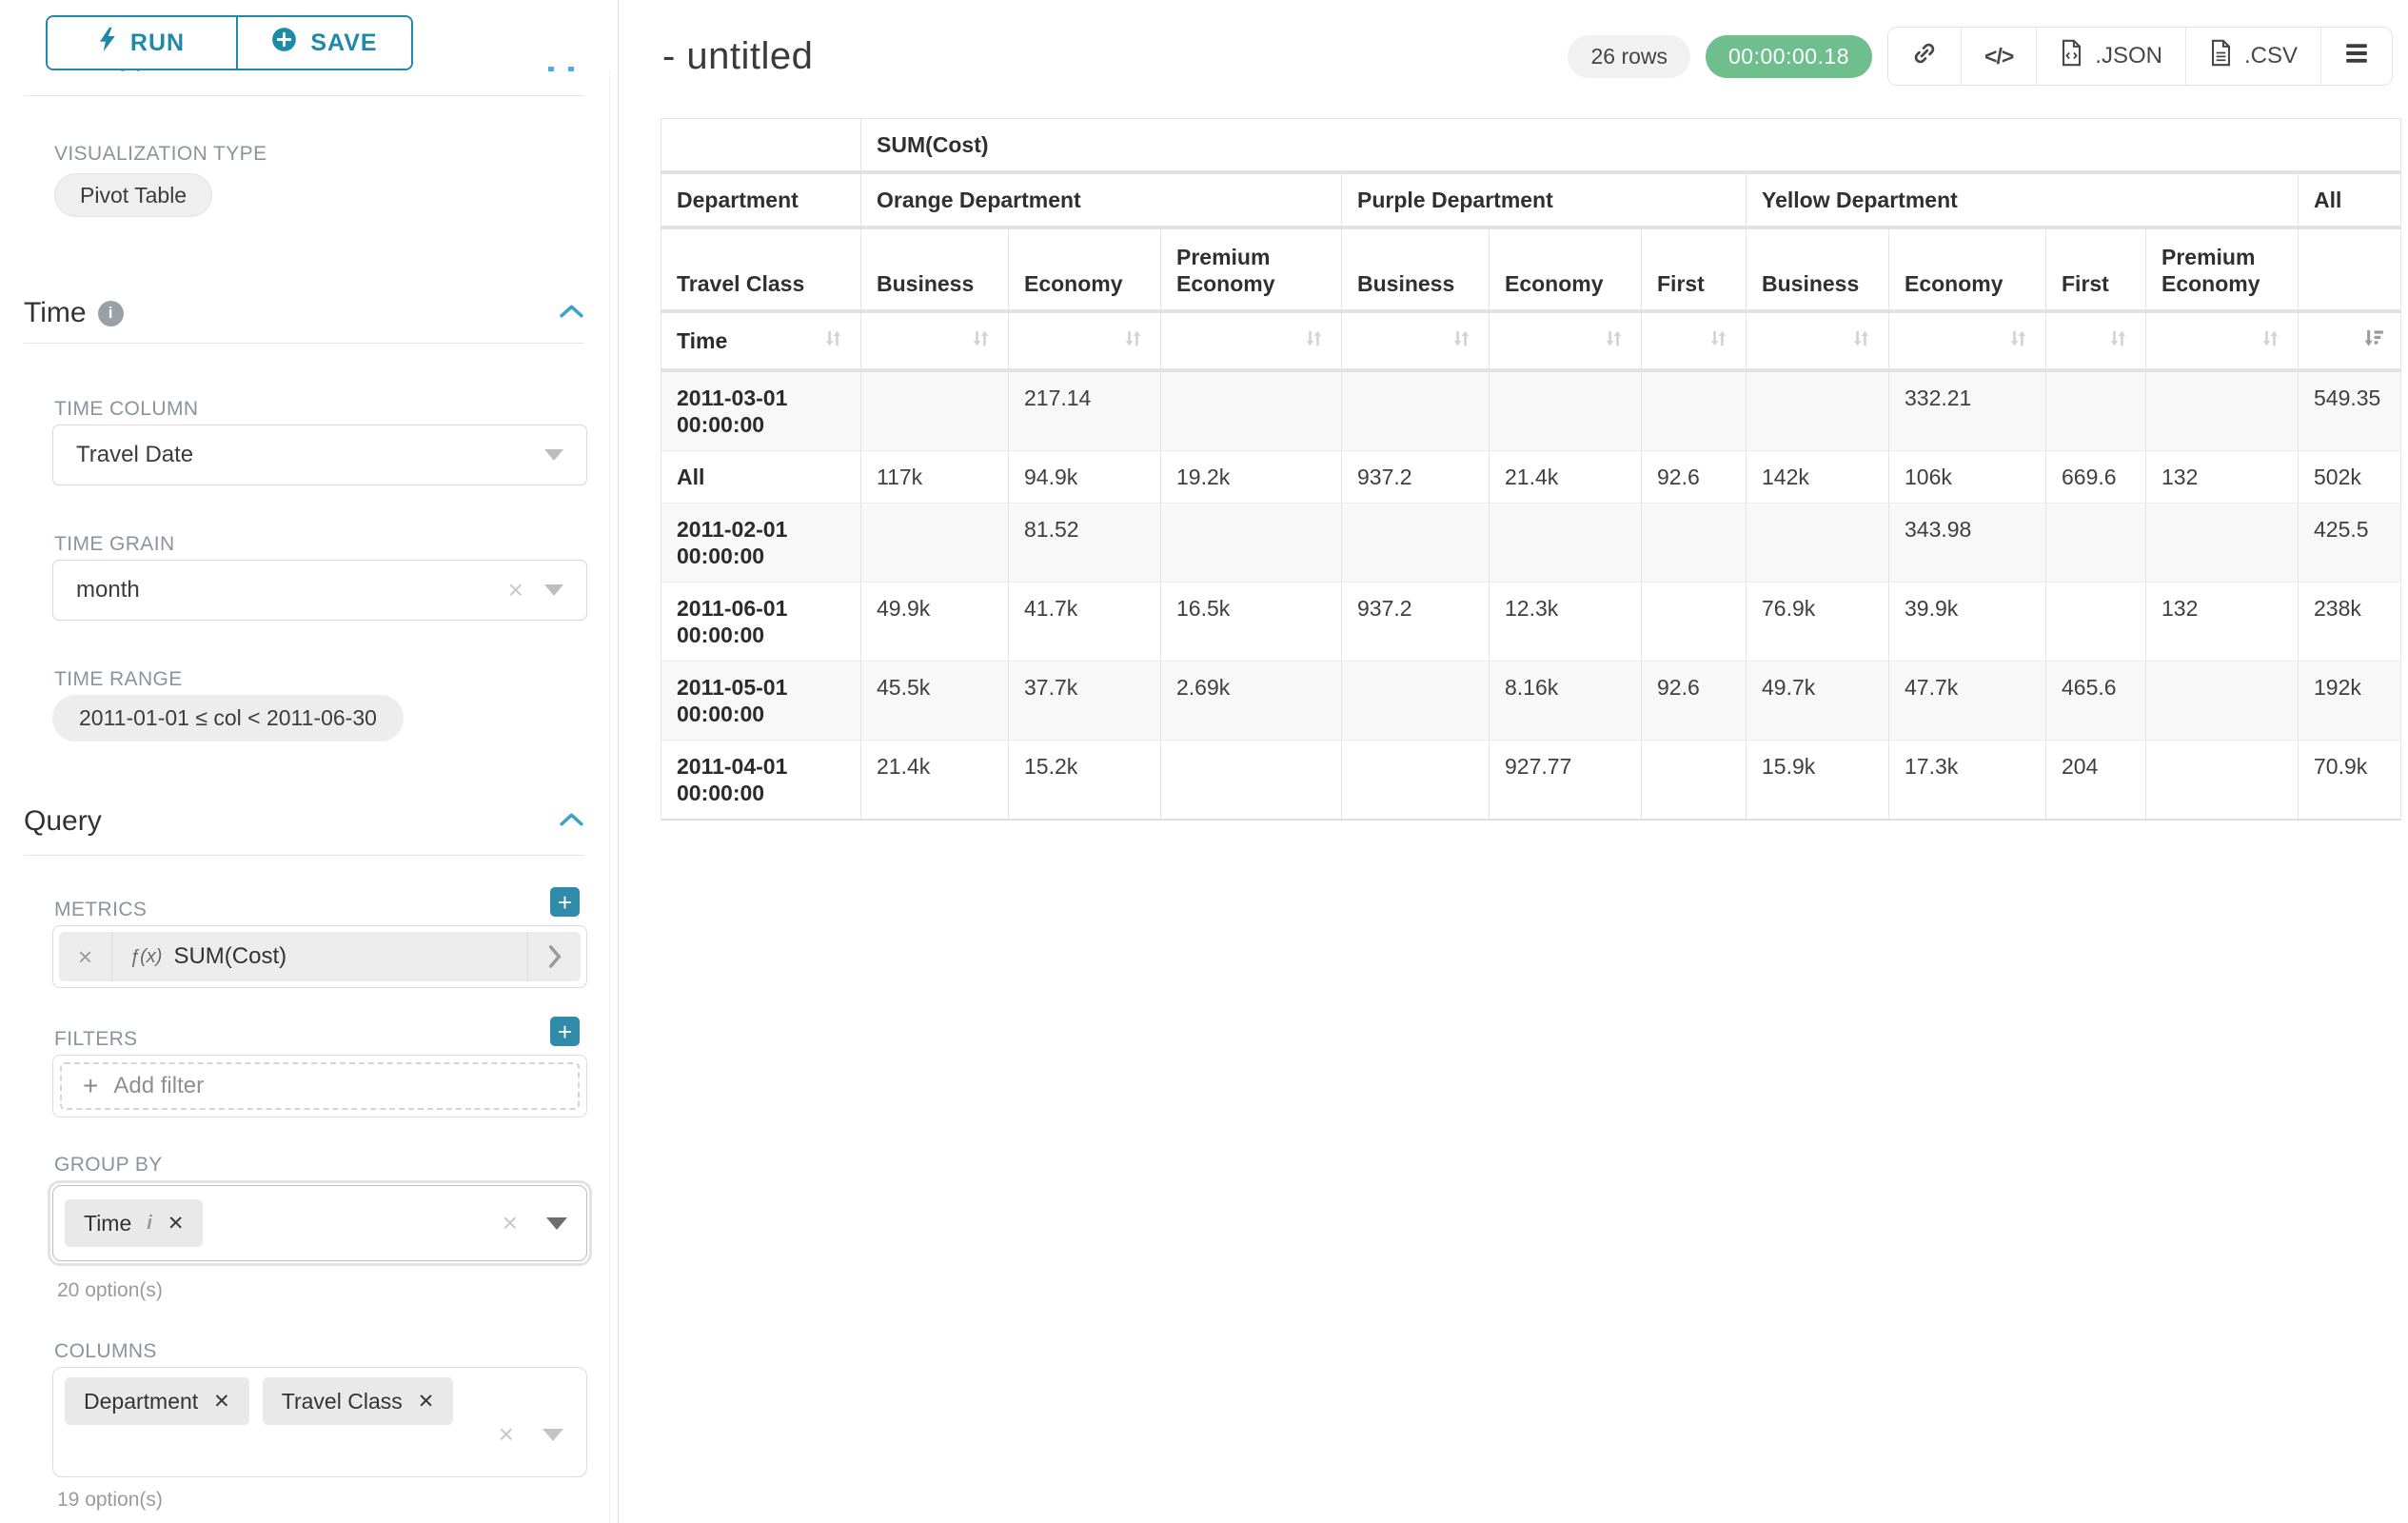 Image resolution: width=2408 pixels, height=1523 pixels. I want to click on selected-option-chip: Department ✕, so click(157, 1401).